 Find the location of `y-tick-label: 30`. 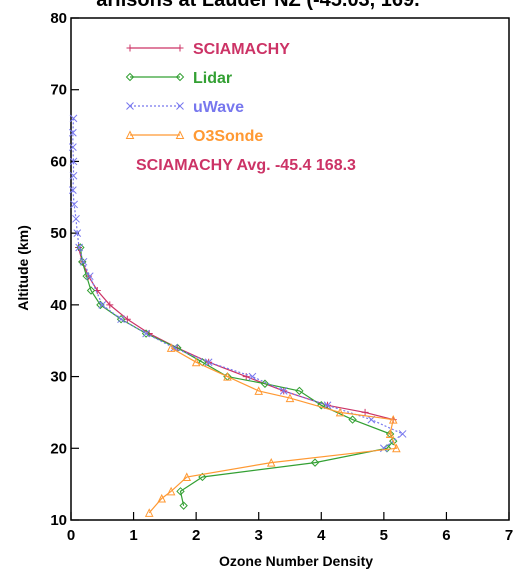

y-tick-label: 30 is located at coordinates (58, 377).